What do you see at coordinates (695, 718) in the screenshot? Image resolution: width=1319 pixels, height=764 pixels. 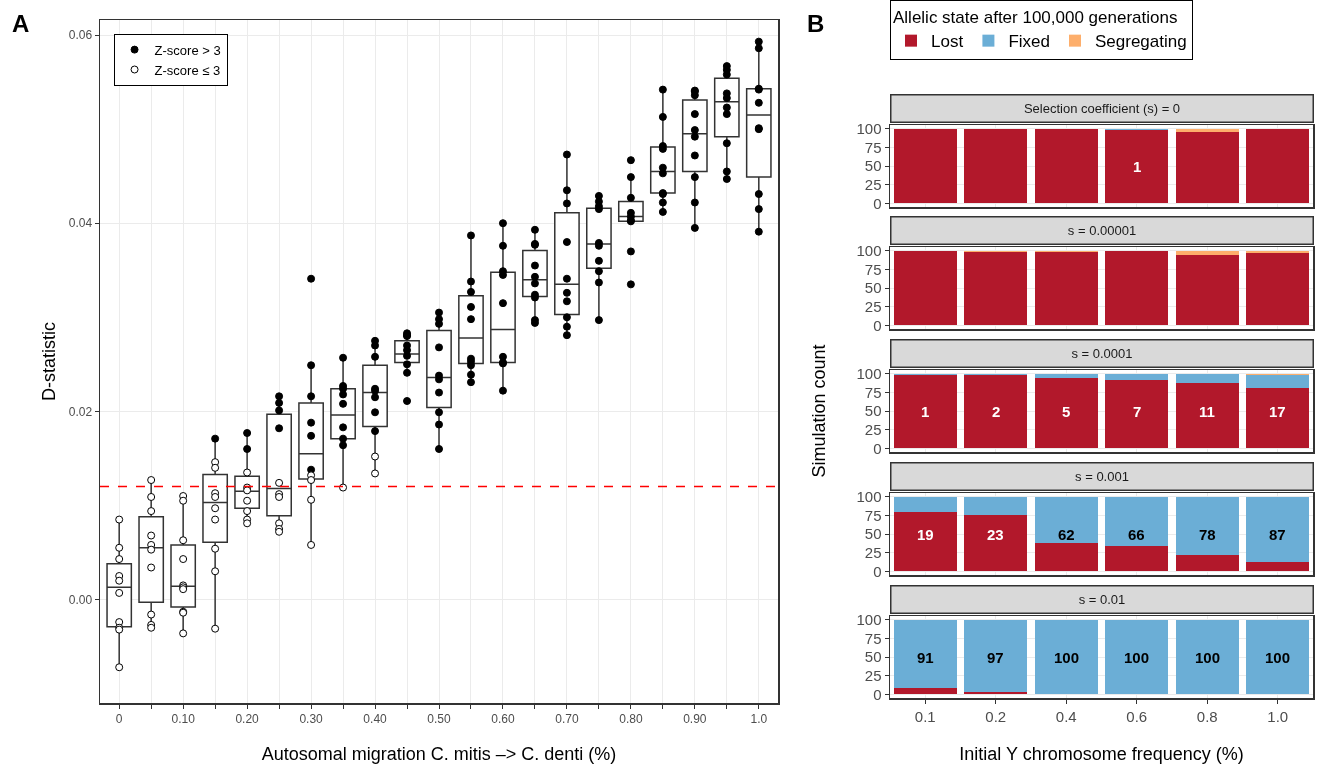 I see `x-tick-label: 0.90` at bounding box center [695, 718].